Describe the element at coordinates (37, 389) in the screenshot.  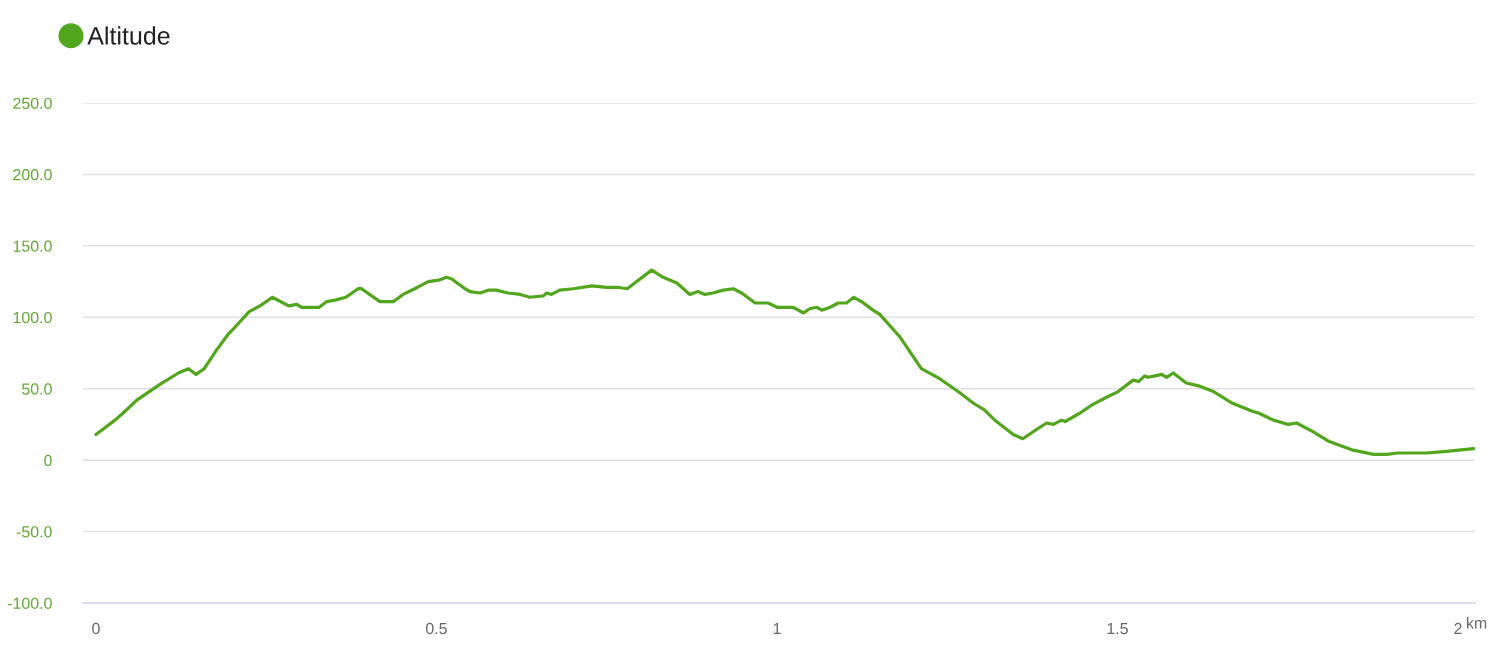
I see `y-tick-label: 50.0` at that location.